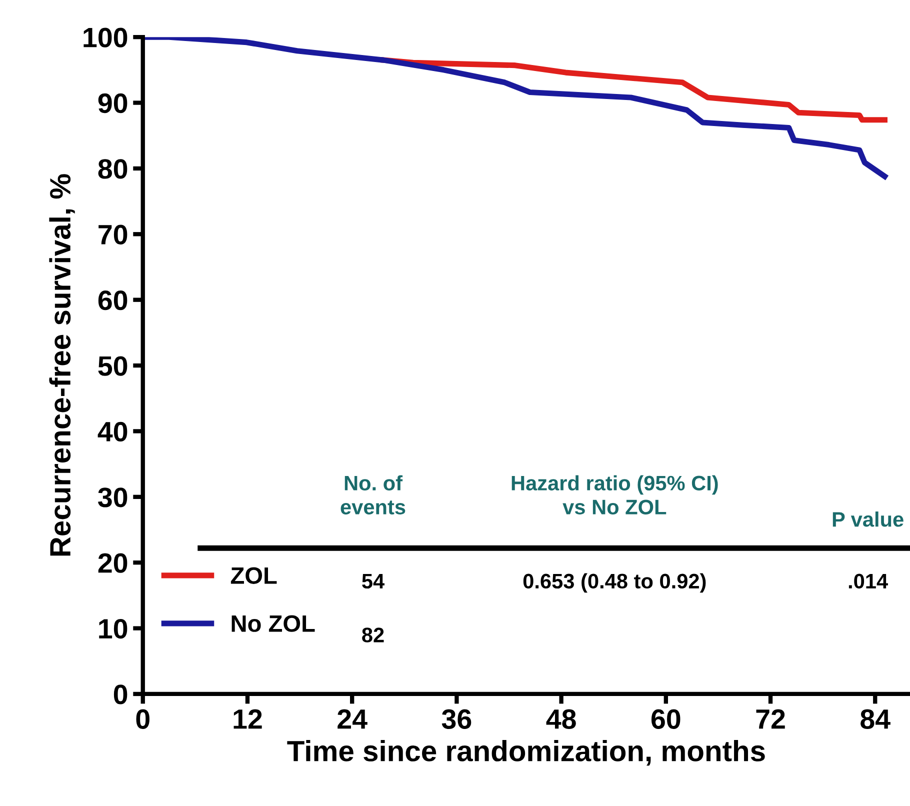  I want to click on y-tick-label: 40, so click(113, 432).